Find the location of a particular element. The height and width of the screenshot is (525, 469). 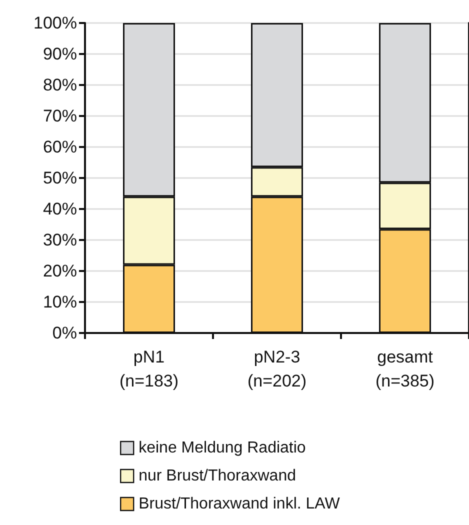

y-tick-label: 10% is located at coordinates (59, 302).